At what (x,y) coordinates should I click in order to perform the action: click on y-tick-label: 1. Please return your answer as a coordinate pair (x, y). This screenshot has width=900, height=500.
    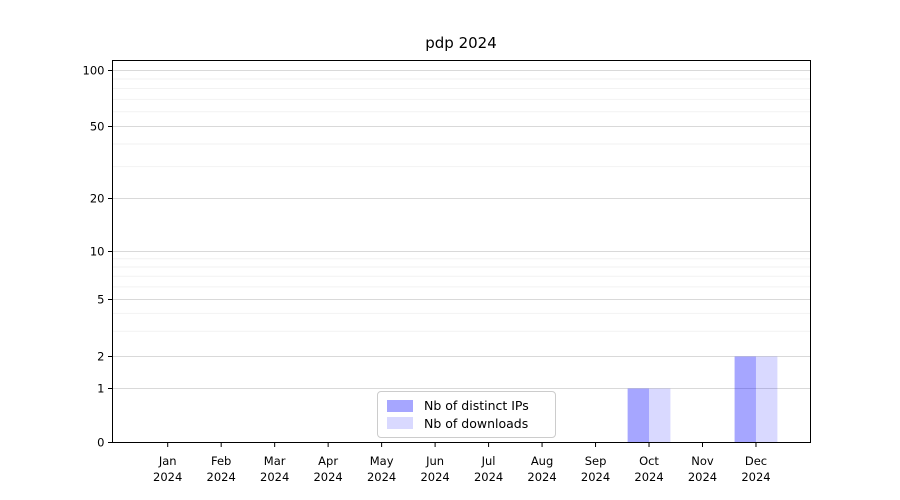
    Looking at the image, I should click on (100, 389).